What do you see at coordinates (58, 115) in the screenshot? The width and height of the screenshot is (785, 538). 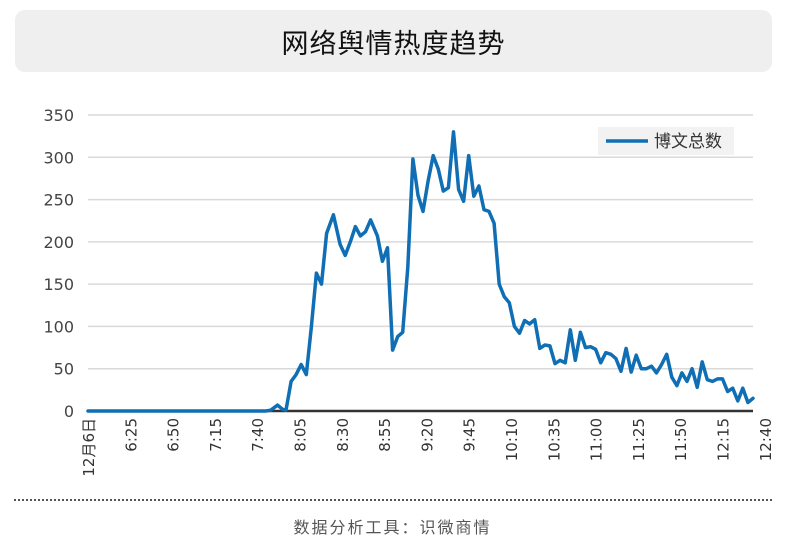 I see `y-tick-label: 350` at bounding box center [58, 115].